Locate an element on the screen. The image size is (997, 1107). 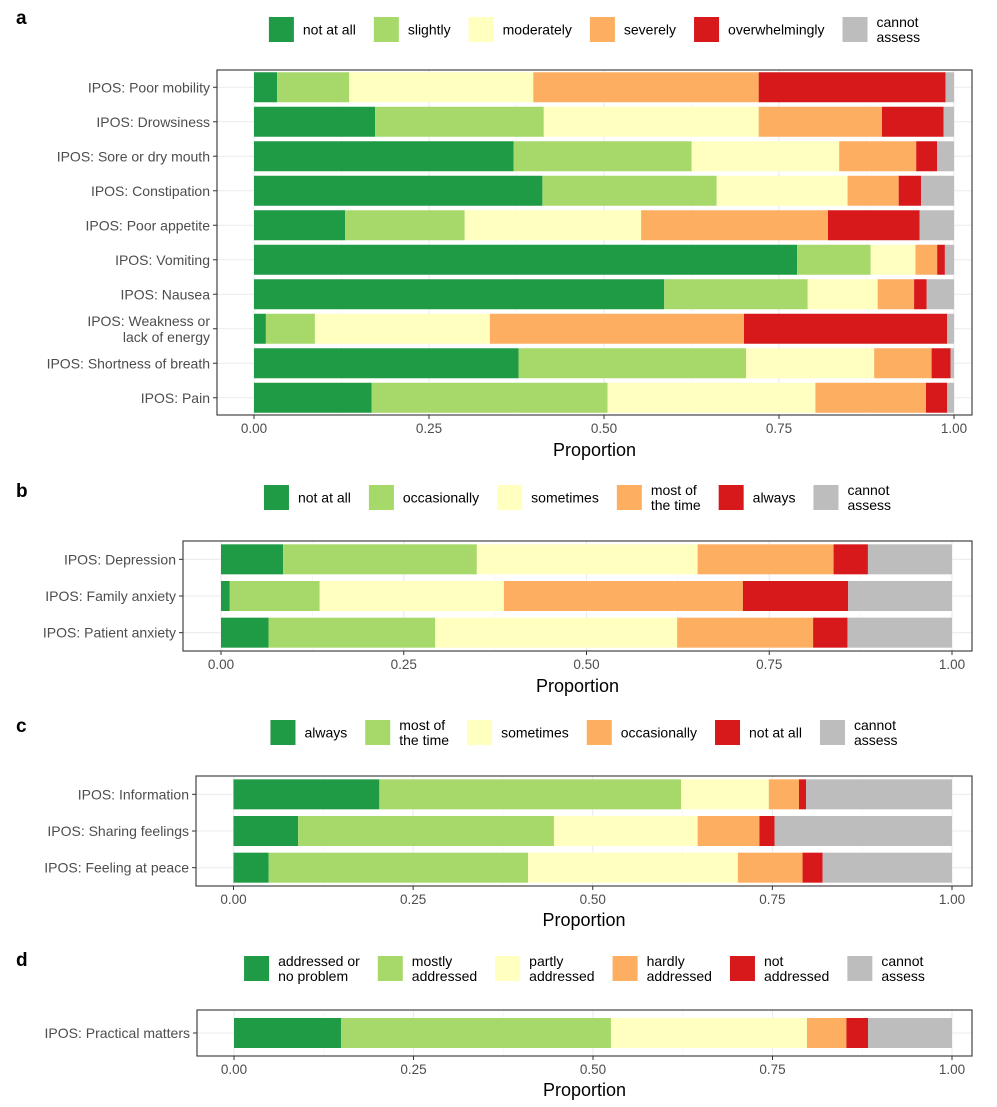
legend-item: always is located at coordinates (308, 732).